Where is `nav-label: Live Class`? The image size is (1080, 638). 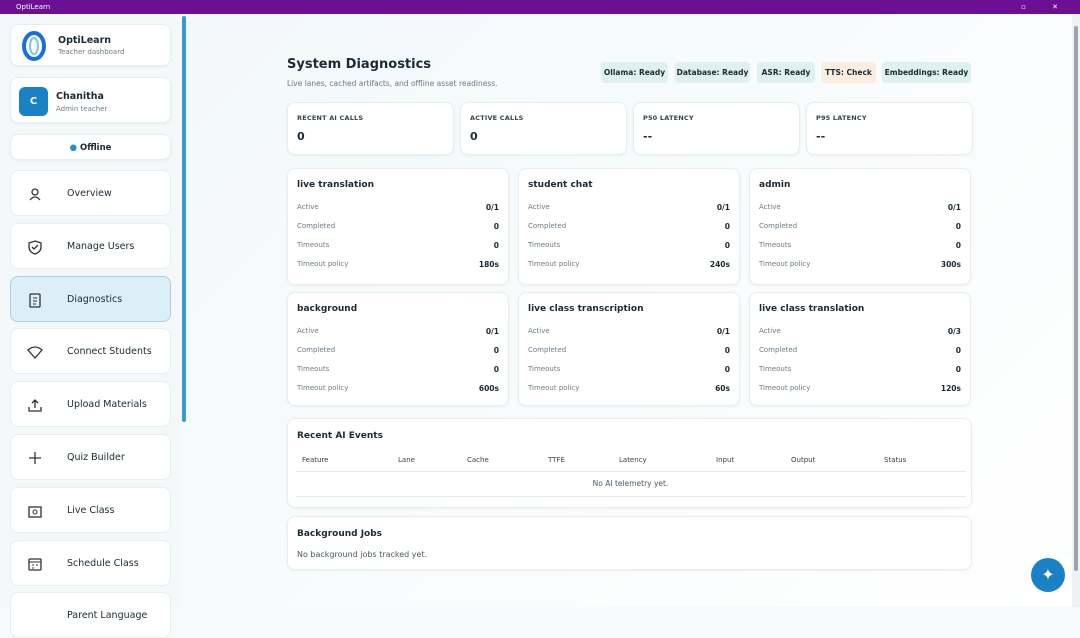 nav-label: Live Class is located at coordinates (91, 510).